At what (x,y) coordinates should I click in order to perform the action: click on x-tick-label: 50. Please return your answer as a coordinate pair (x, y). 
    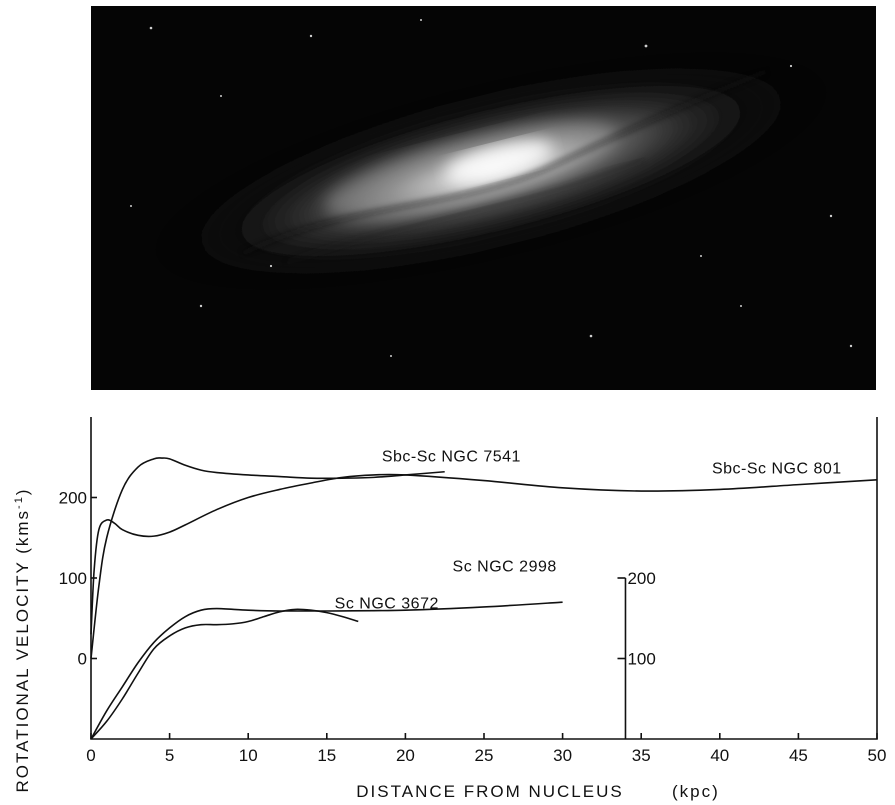
    Looking at the image, I should click on (877, 755).